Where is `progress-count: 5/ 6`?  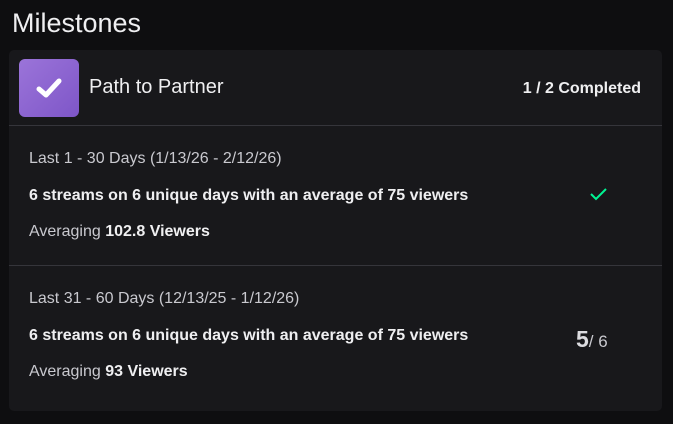 progress-count: 5/ 6 is located at coordinates (592, 339).